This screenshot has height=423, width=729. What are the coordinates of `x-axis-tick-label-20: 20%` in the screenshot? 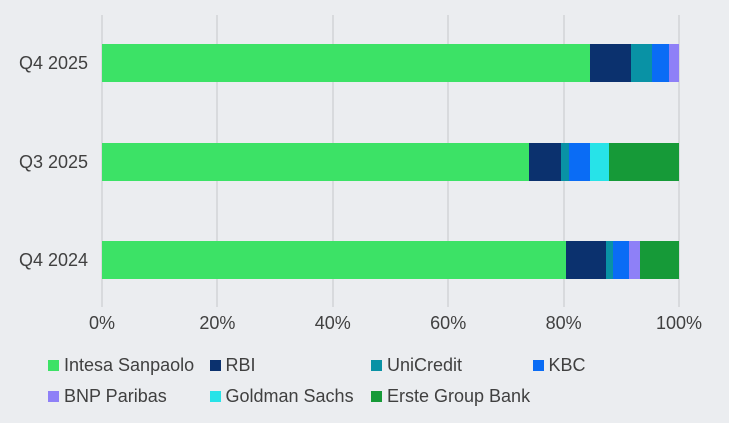 It's located at (217, 323).